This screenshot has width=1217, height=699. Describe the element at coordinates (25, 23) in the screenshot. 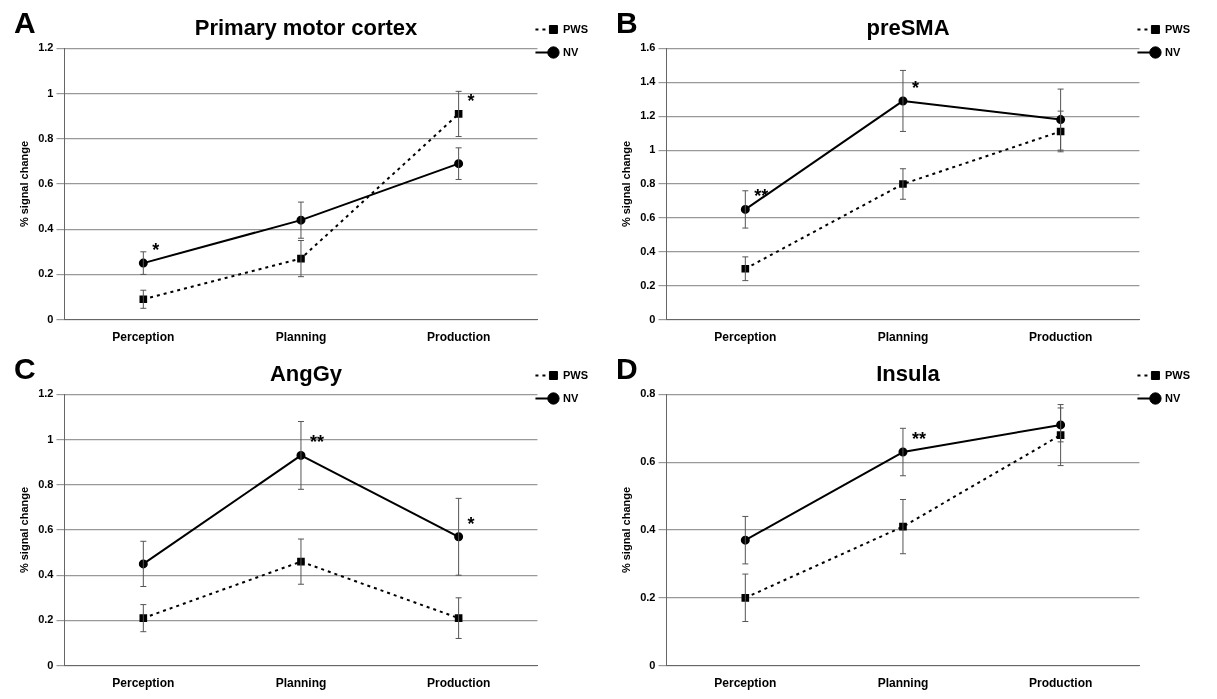

I see `text: A` at that location.